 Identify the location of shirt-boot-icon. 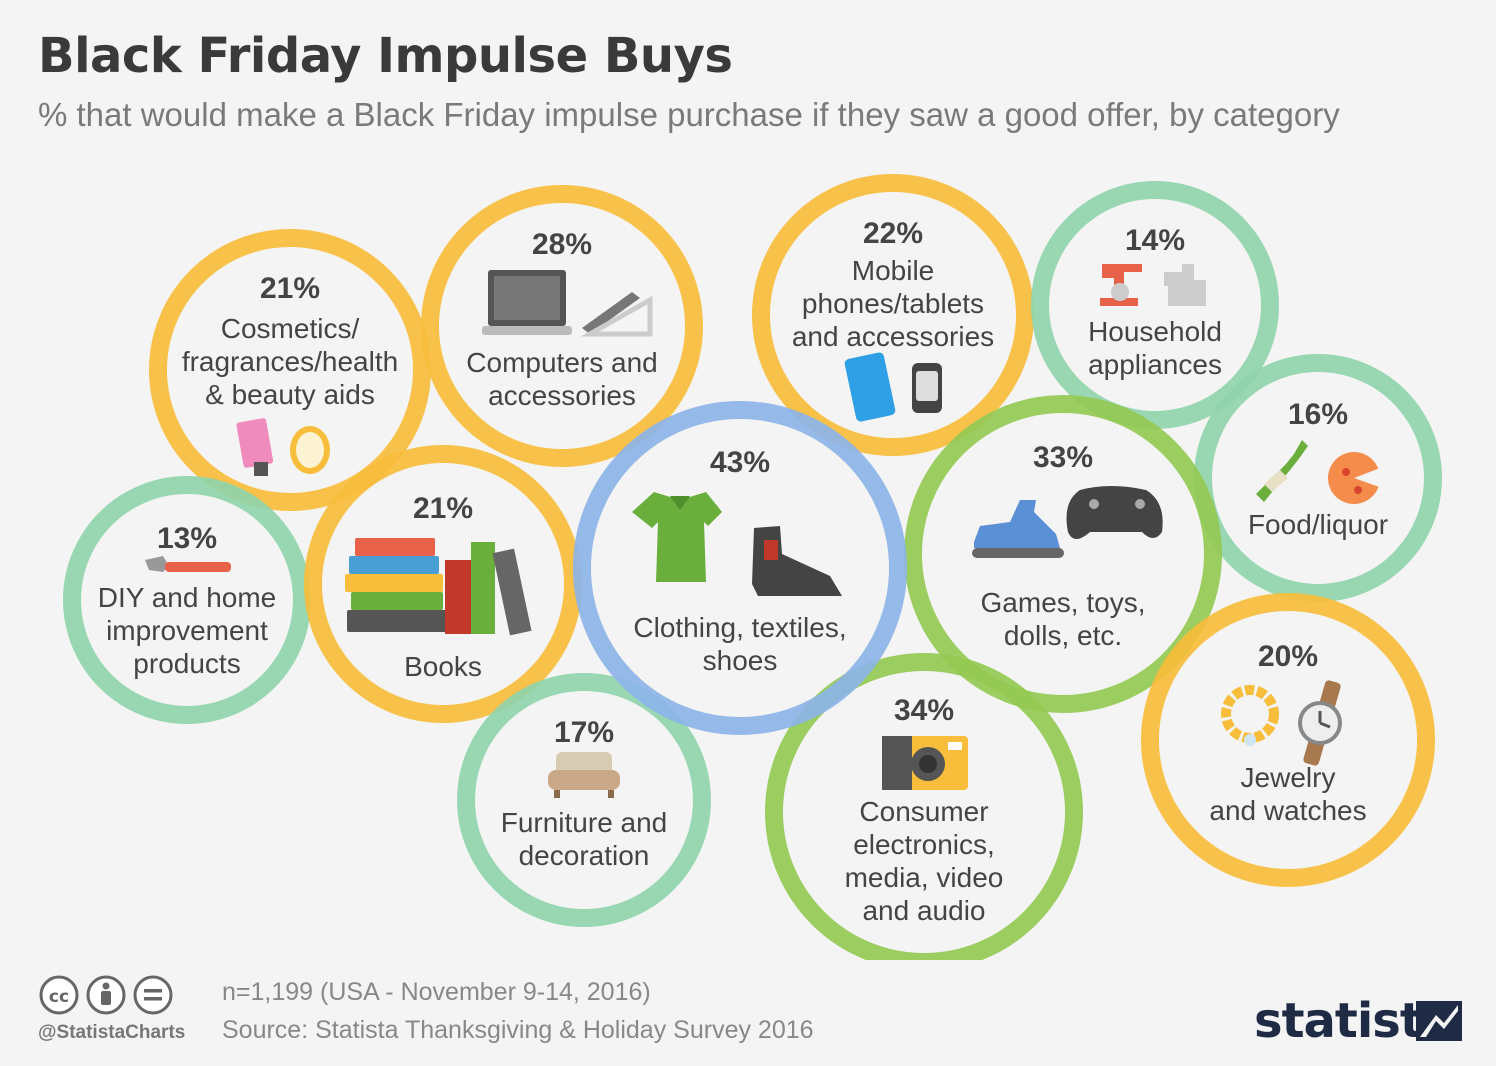
(737, 544).